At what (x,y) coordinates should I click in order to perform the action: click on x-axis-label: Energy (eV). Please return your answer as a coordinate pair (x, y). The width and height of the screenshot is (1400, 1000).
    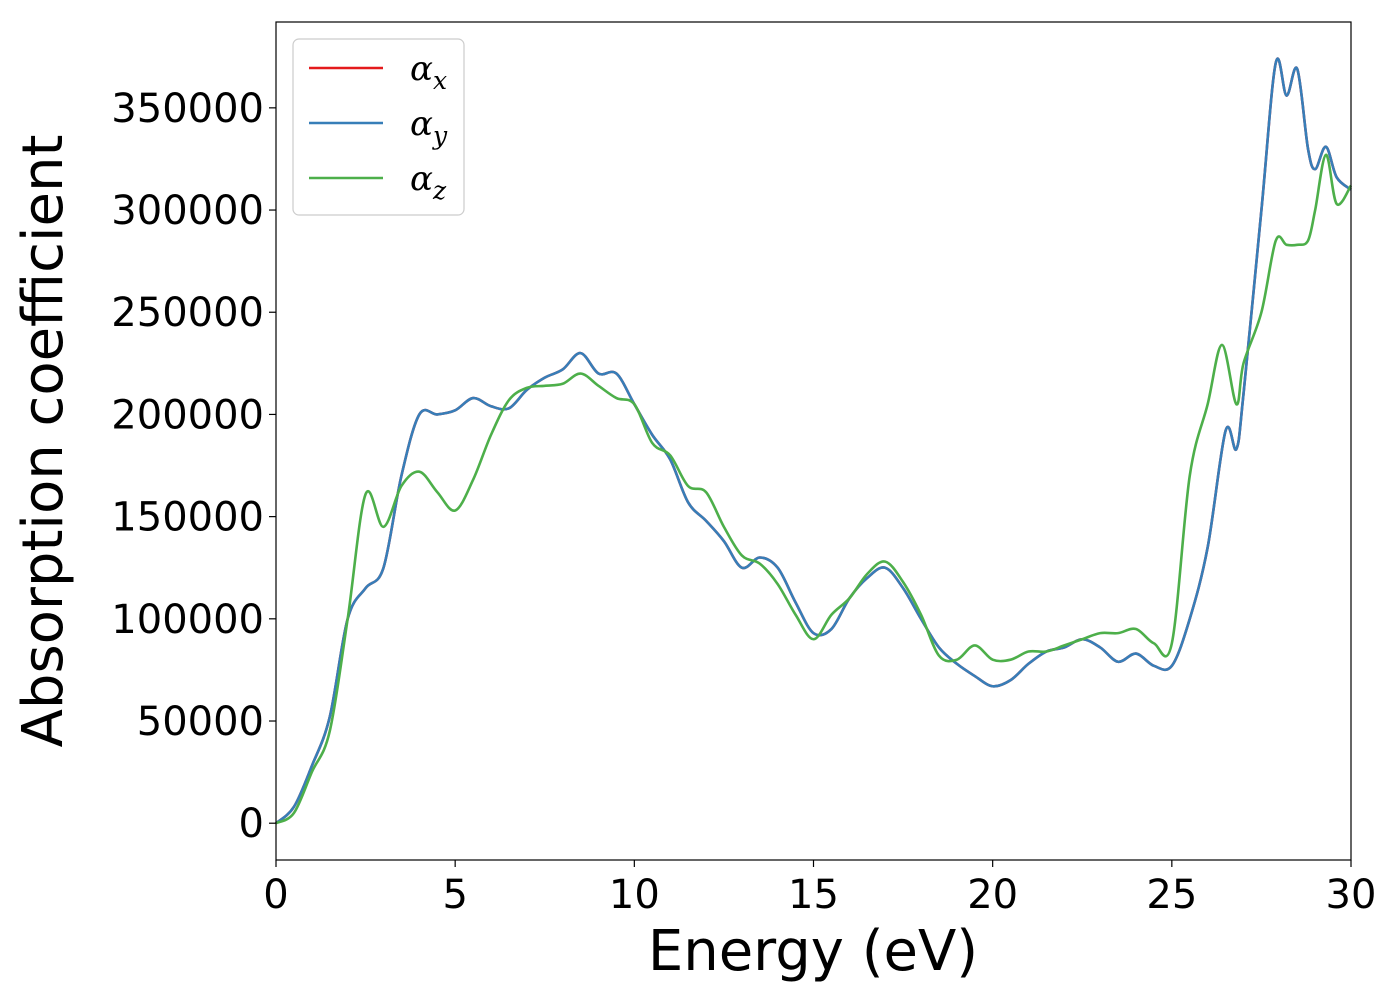
    Looking at the image, I should click on (813, 951).